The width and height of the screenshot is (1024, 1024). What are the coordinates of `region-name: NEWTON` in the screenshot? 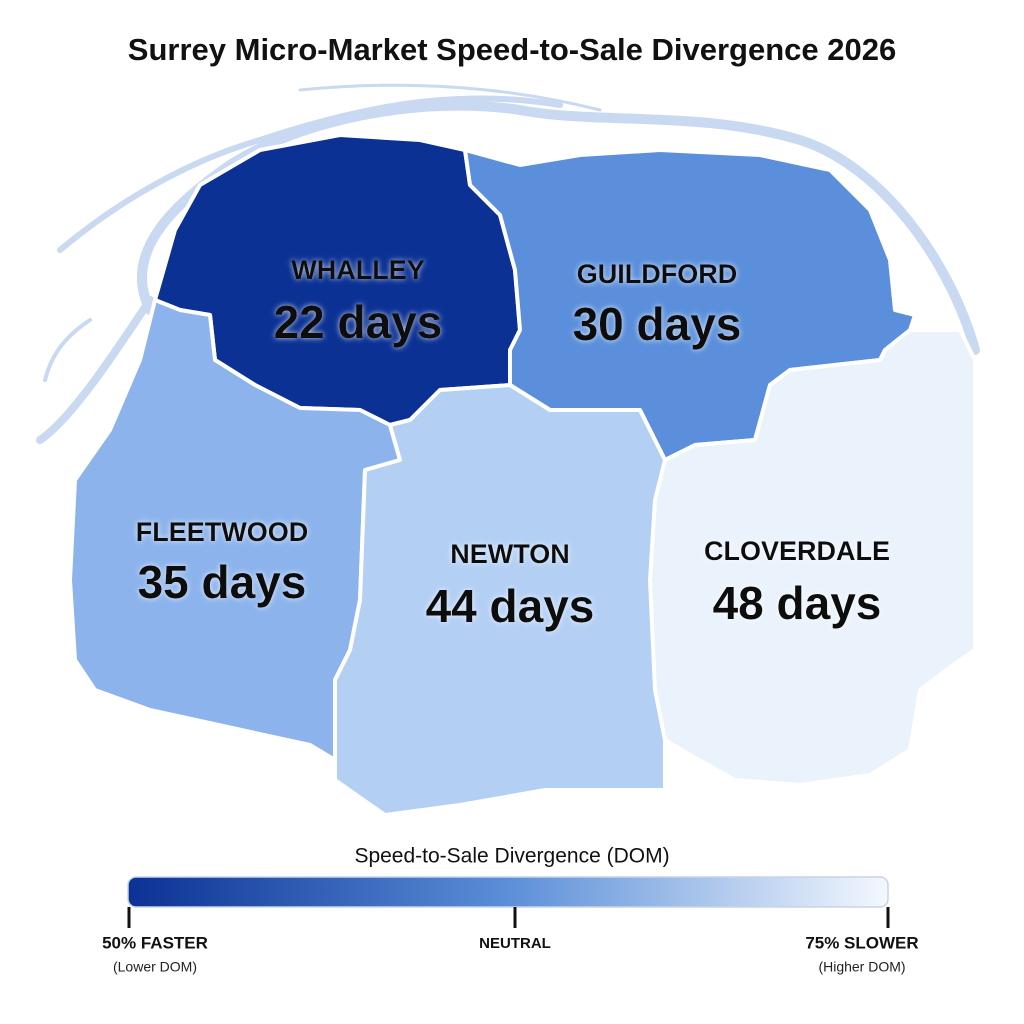 It's located at (510, 554).